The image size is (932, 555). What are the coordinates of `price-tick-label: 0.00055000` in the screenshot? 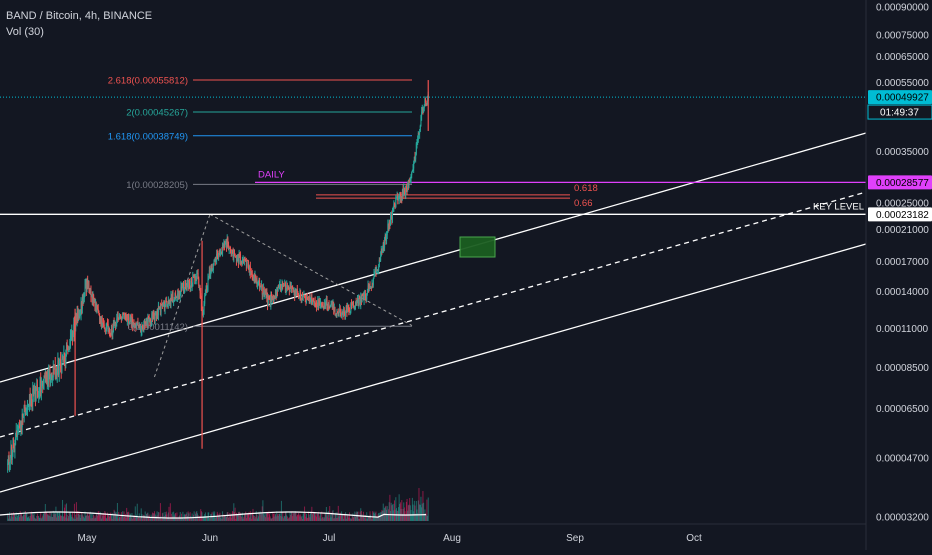 It's located at (902, 83).